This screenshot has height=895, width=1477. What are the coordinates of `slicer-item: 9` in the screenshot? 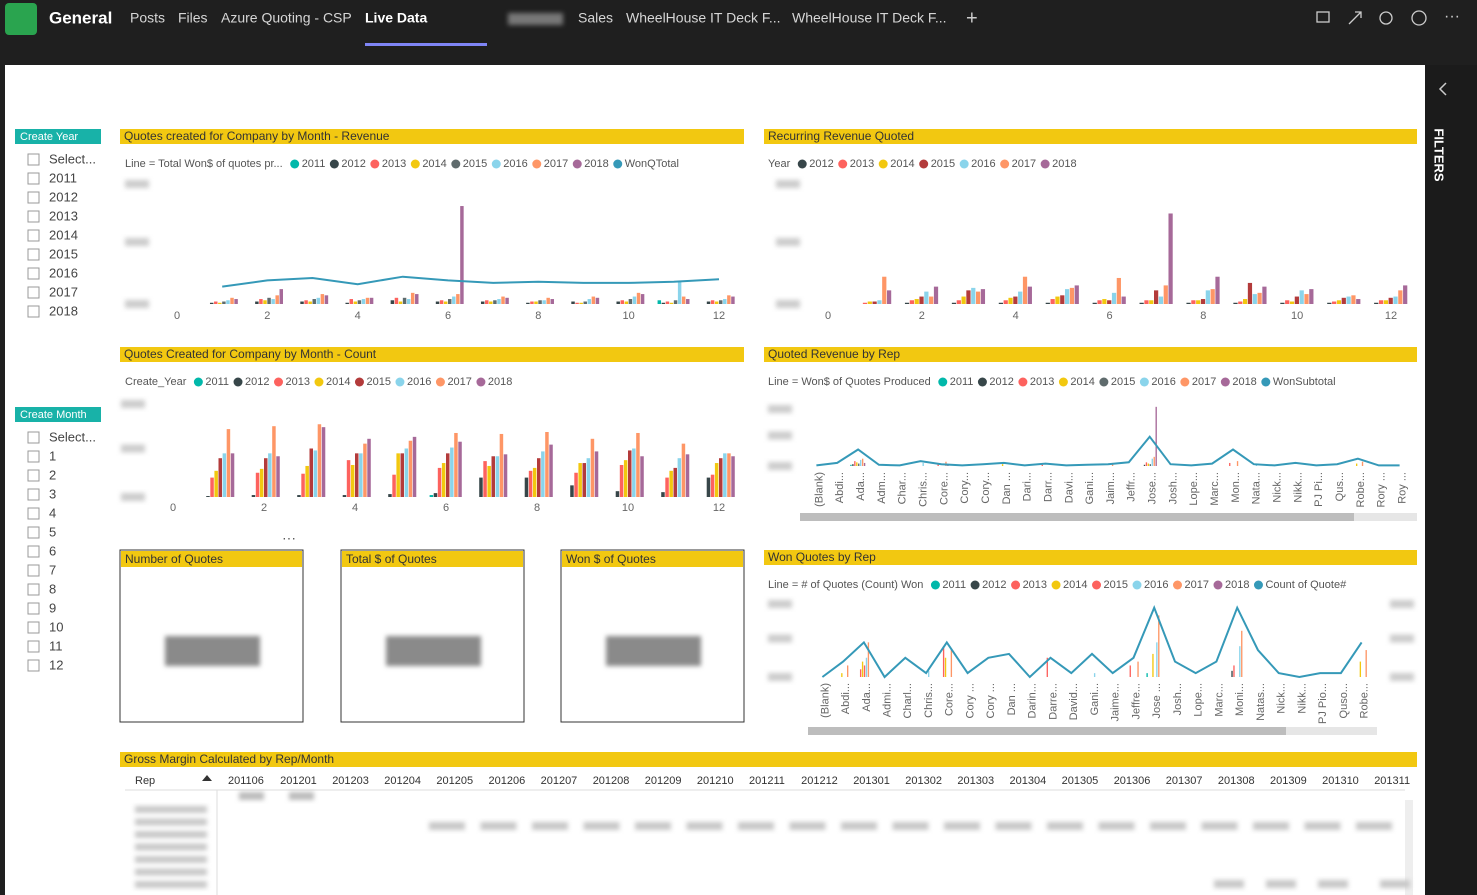 It's located at (52, 607).